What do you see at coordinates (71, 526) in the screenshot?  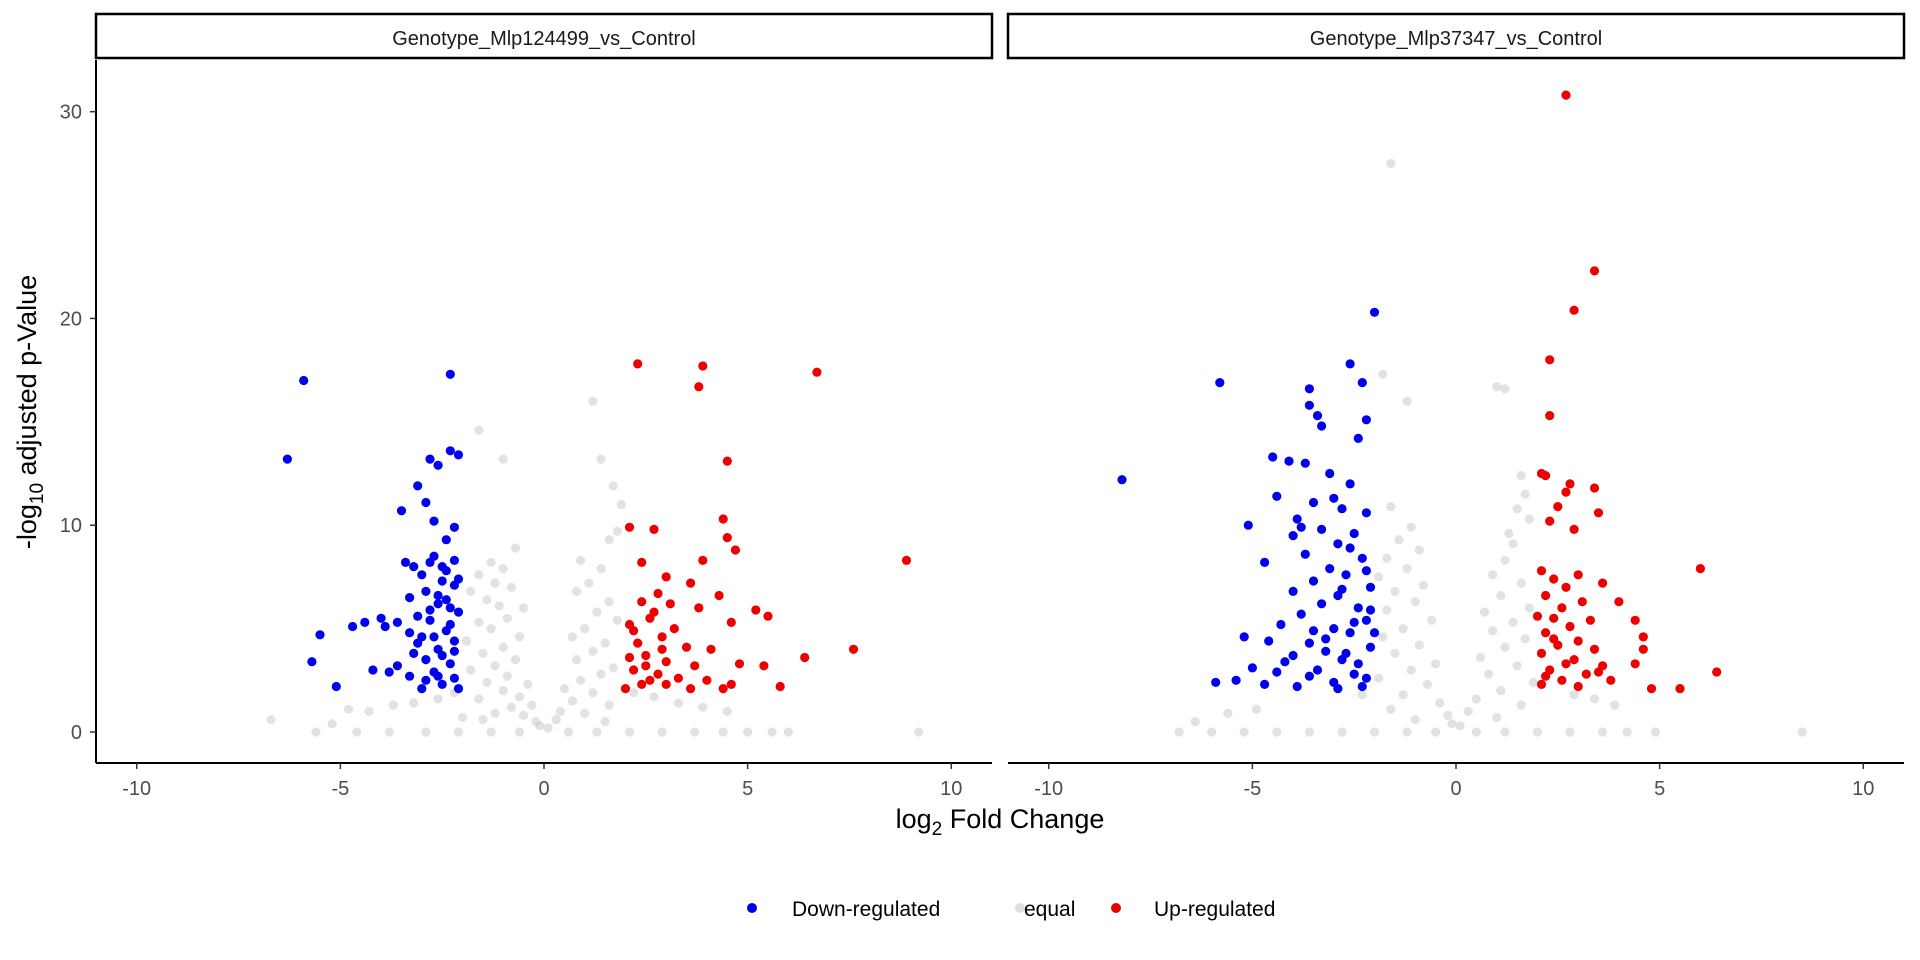 I see `y-tick-label-10: 10` at bounding box center [71, 526].